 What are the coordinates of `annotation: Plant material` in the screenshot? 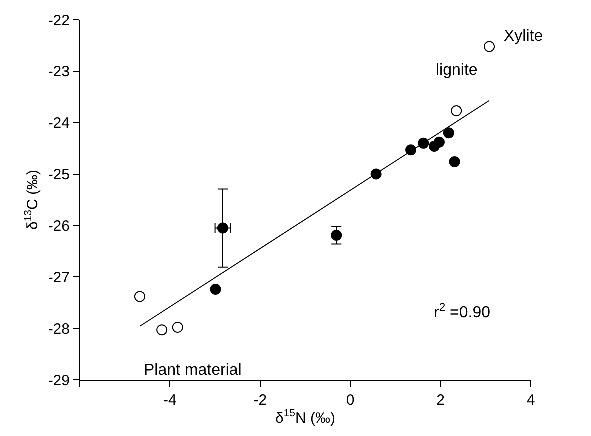 It's located at (193, 370).